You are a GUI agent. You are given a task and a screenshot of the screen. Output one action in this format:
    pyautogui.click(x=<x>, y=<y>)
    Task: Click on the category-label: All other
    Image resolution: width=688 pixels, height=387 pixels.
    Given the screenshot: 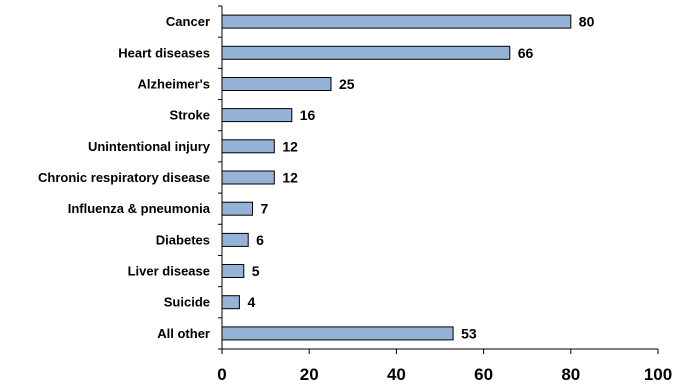 What is the action you would take?
    pyautogui.click(x=183, y=333)
    